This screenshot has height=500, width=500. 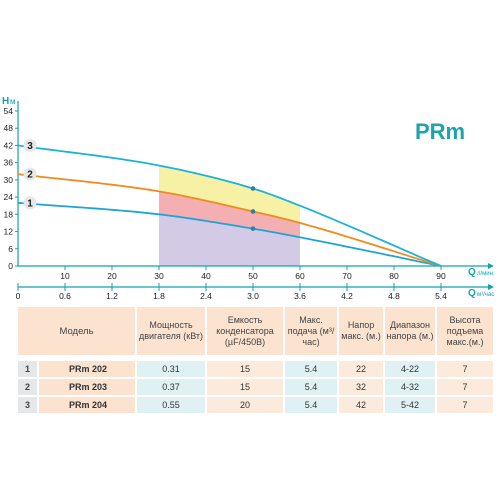 What do you see at coordinates (362, 370) in the screenshot?
I see `head-value: 22` at bounding box center [362, 370].